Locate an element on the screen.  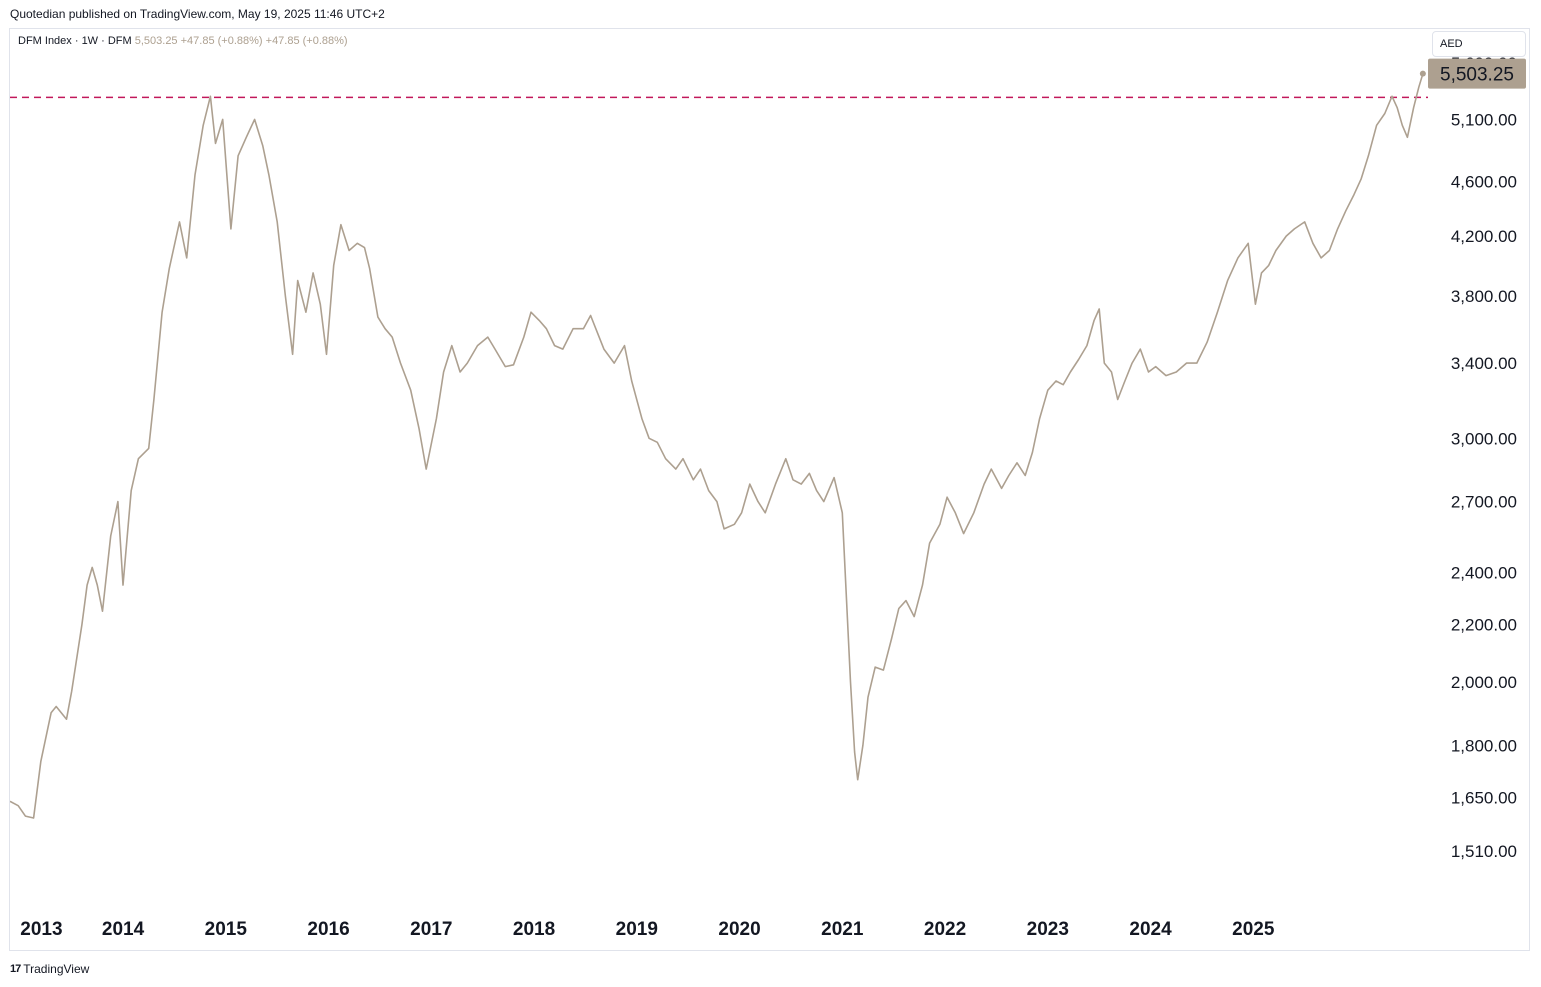
symbol-name: DFM Index · 1W · DFM is located at coordinates (75, 41).